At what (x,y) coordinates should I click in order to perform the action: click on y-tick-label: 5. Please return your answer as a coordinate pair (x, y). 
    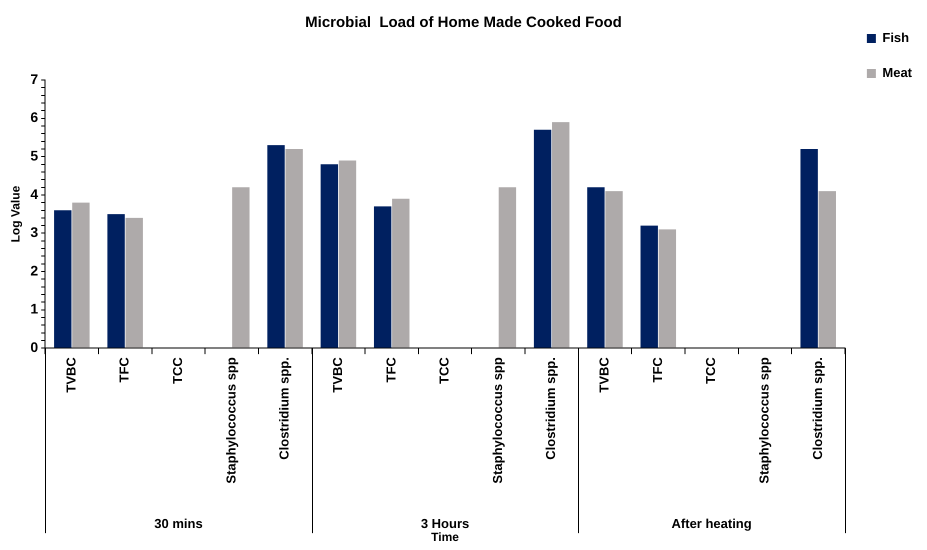
    Looking at the image, I should click on (34, 155).